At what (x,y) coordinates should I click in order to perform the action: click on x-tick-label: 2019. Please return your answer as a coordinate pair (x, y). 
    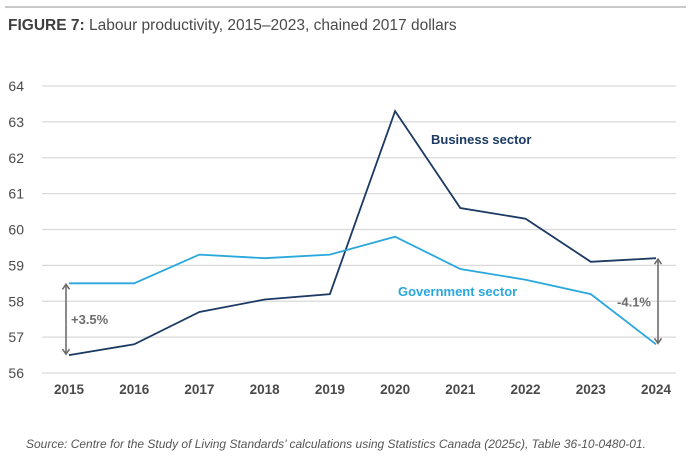
    Looking at the image, I should click on (330, 389).